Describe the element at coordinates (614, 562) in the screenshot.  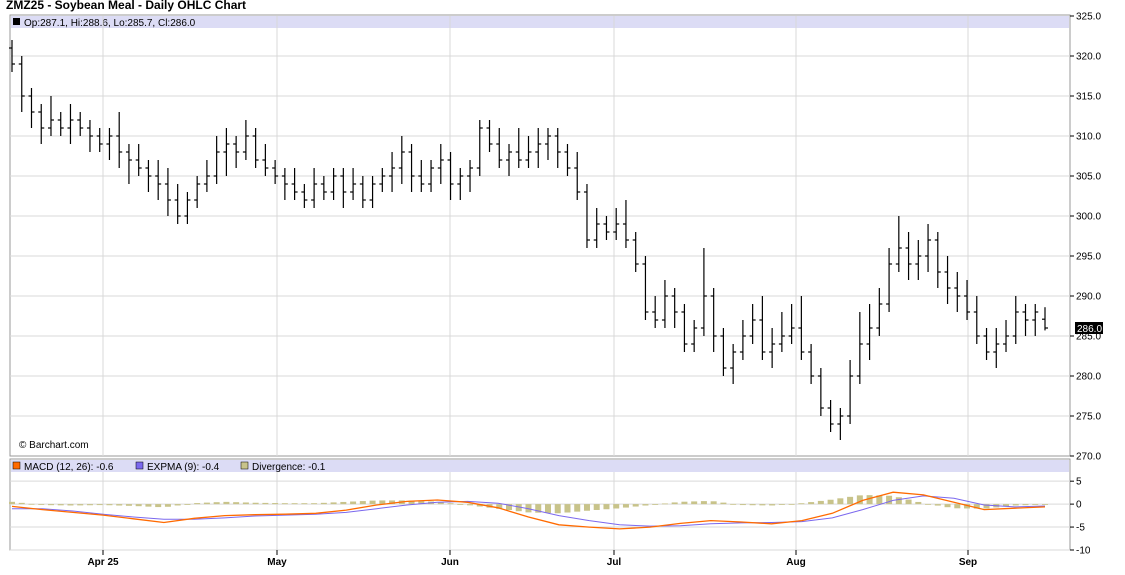
I see `x-tick-label: Jul` at that location.